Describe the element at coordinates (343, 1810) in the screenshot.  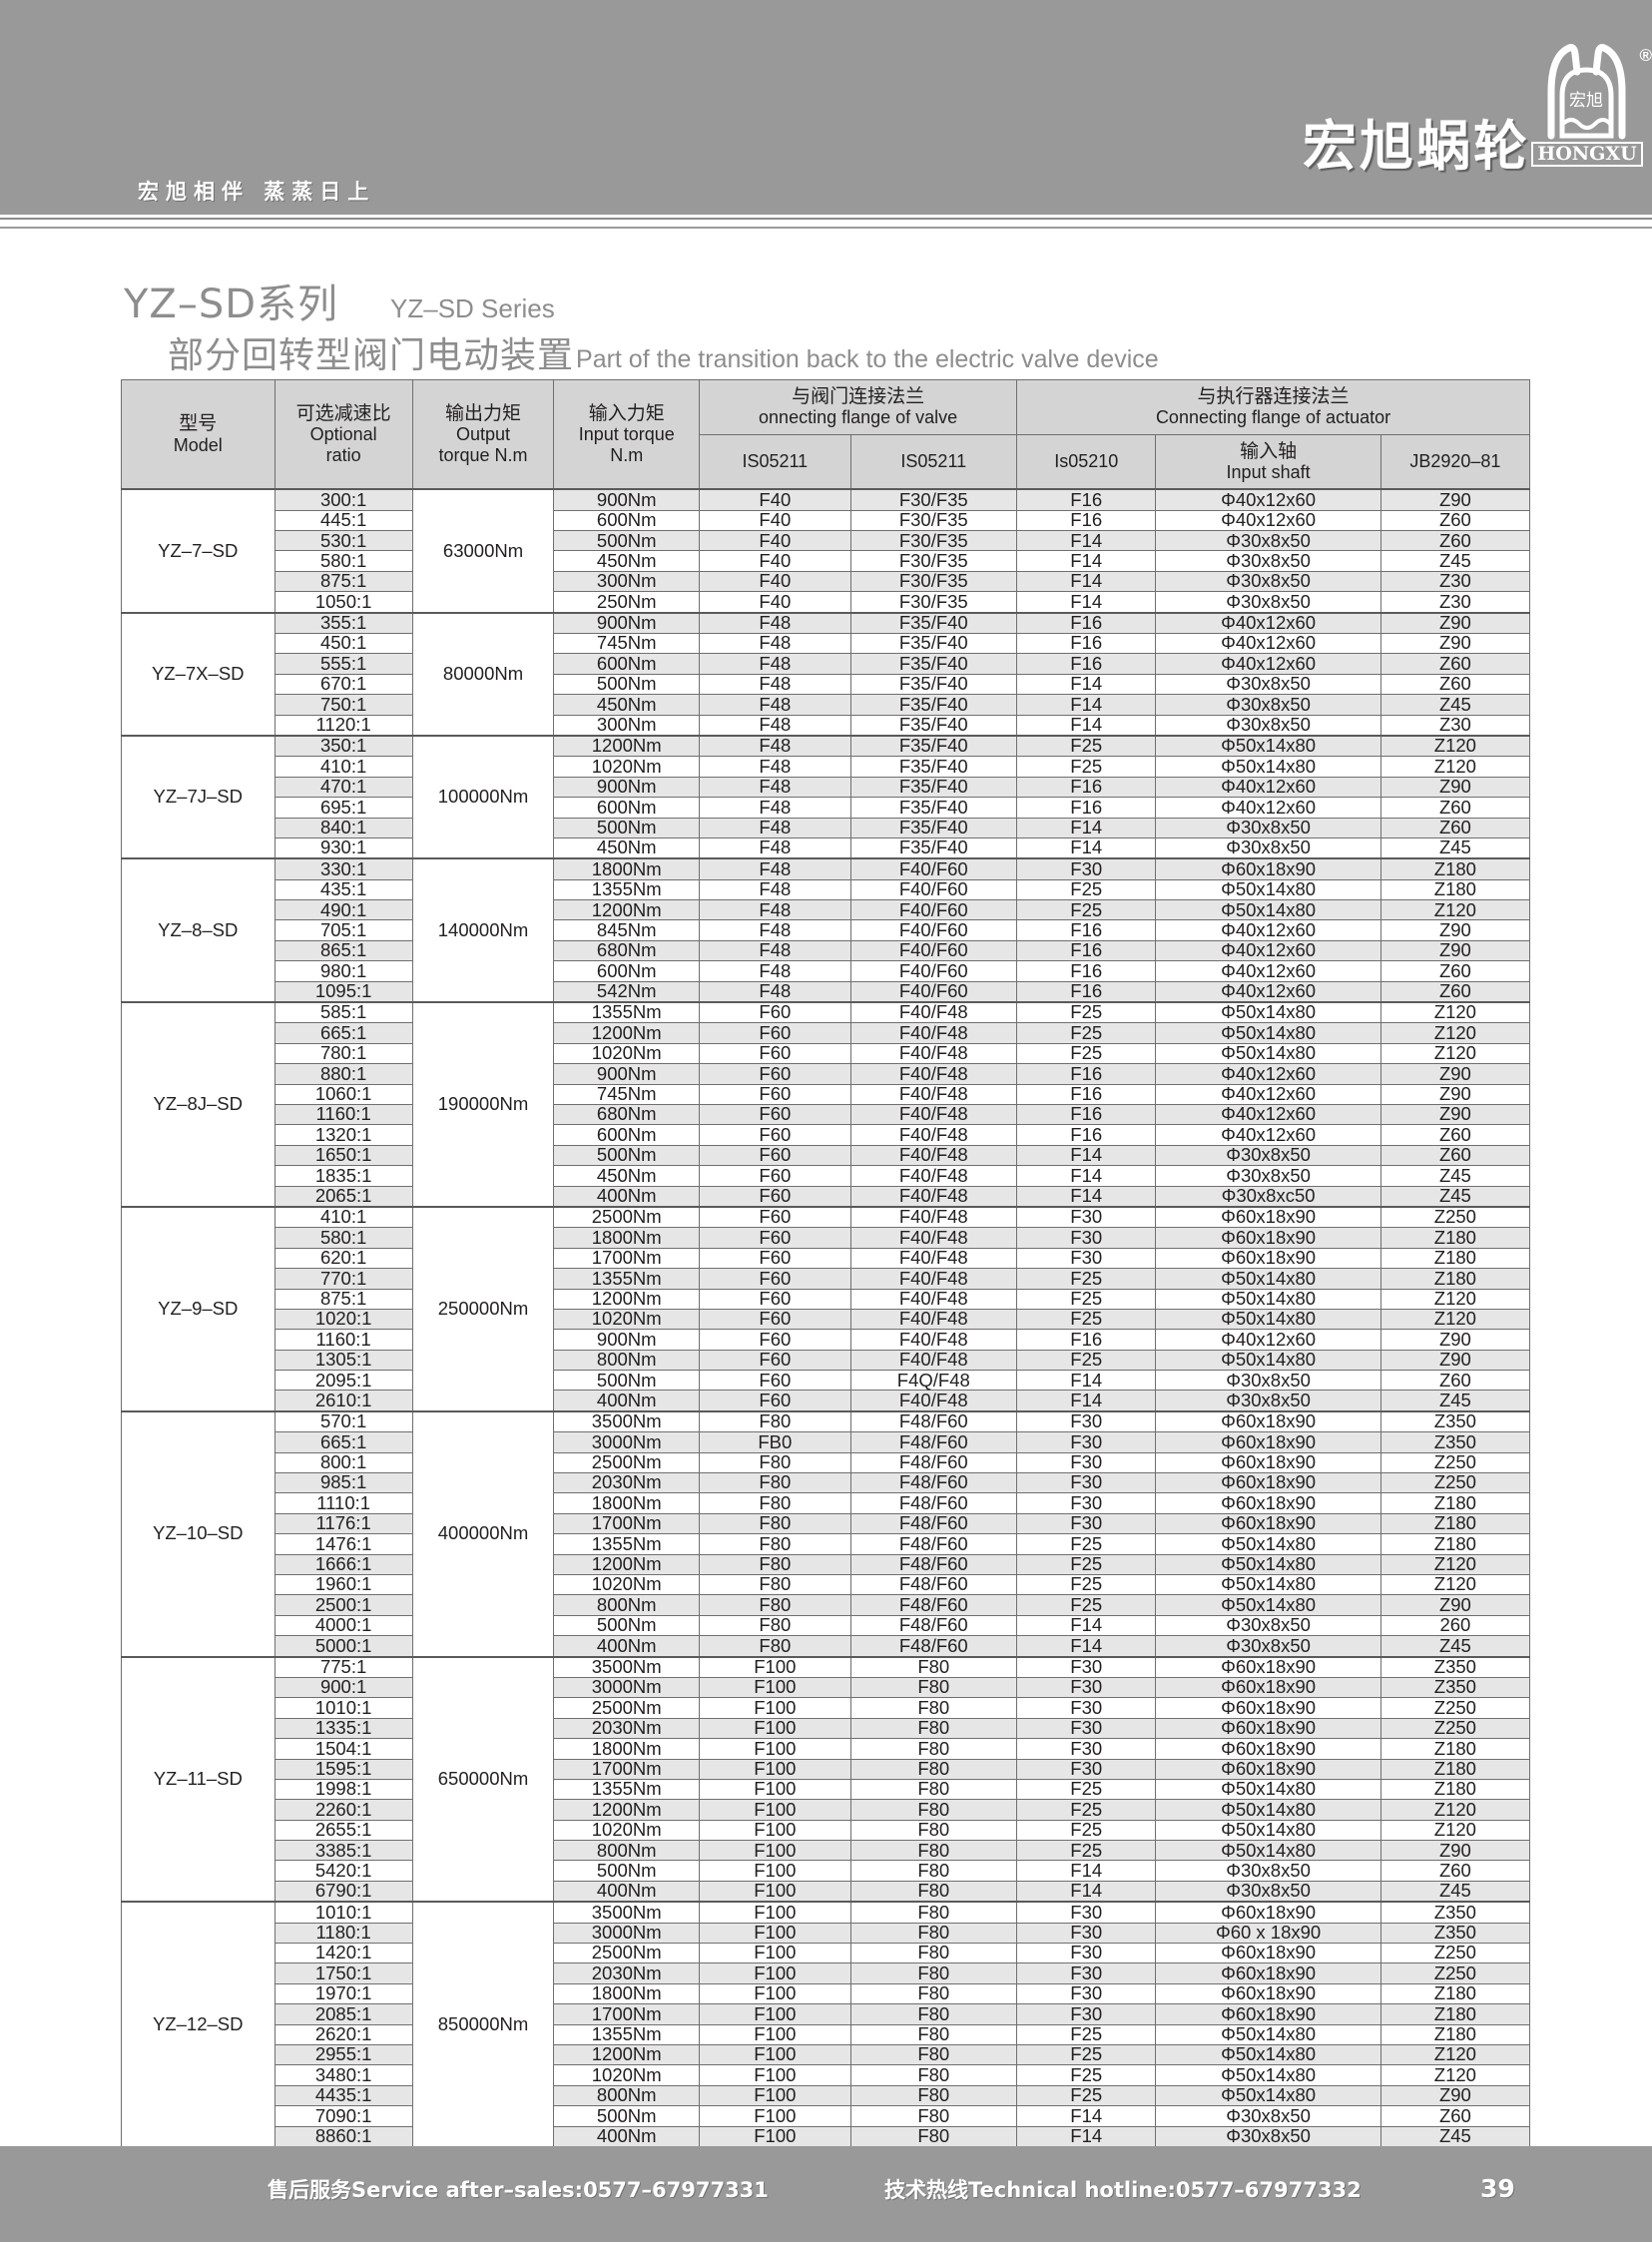
I see `cell-optional-ratio: 2260:1` at that location.